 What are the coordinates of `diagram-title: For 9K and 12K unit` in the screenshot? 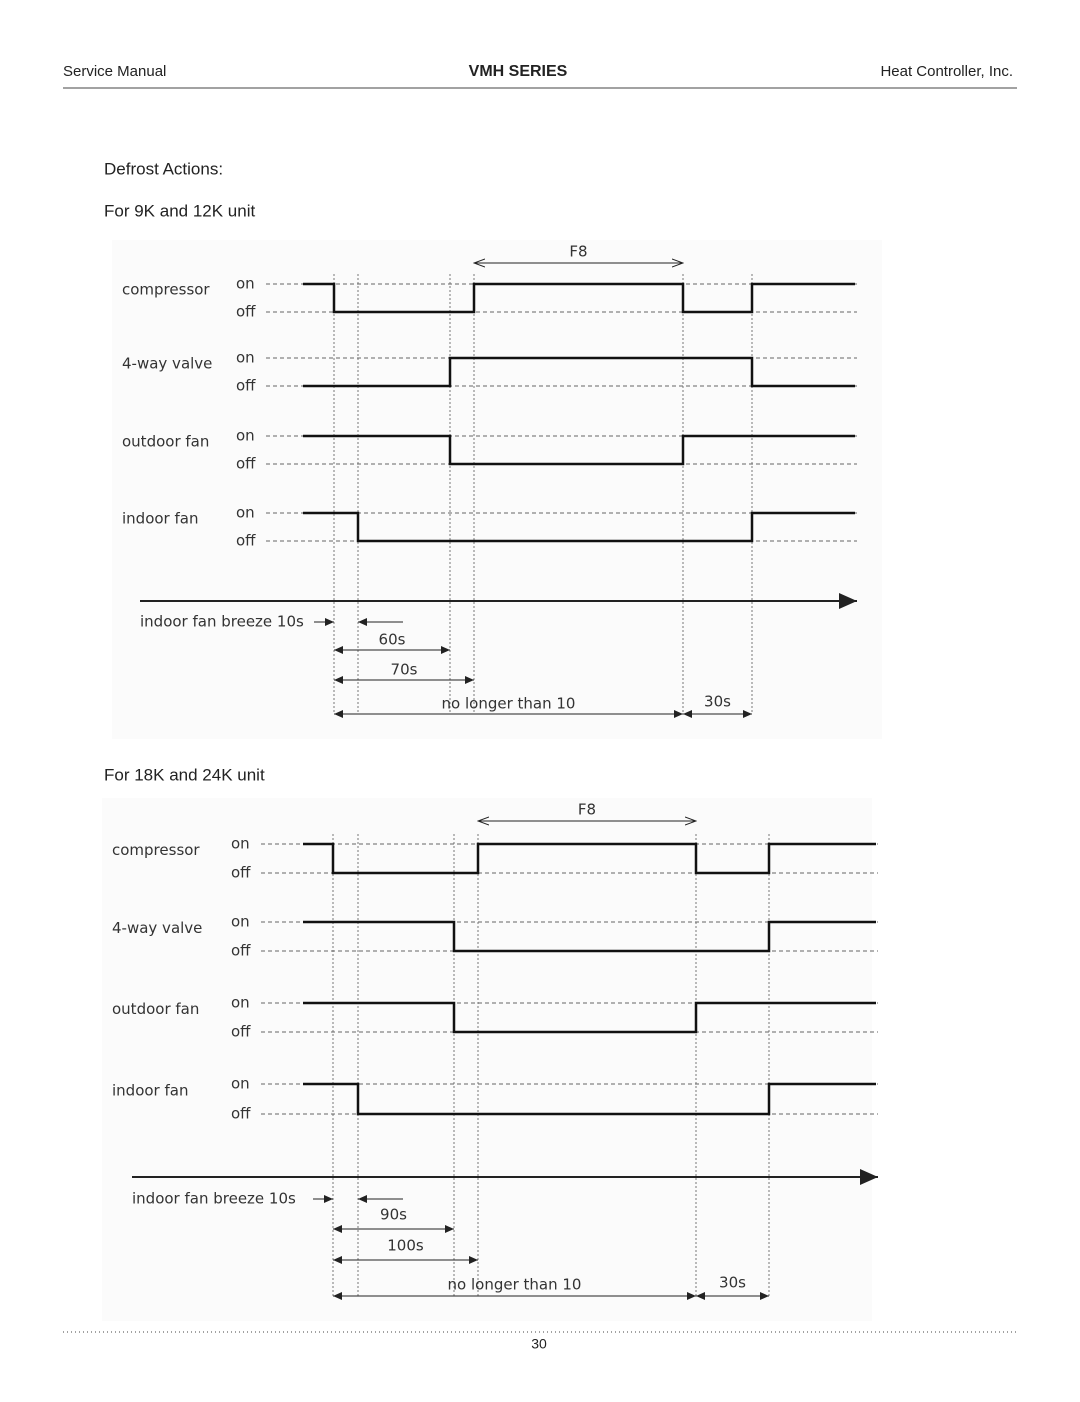 It's located at (179, 210).